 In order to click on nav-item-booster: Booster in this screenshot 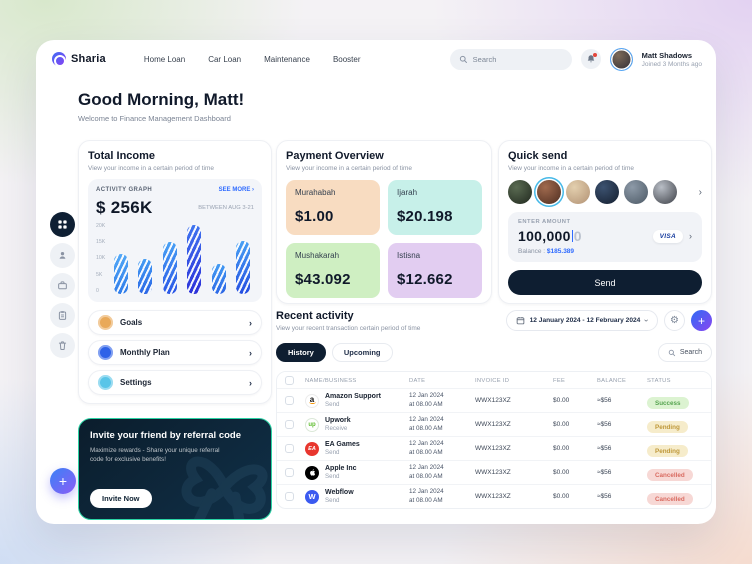, I will do `click(346, 59)`.